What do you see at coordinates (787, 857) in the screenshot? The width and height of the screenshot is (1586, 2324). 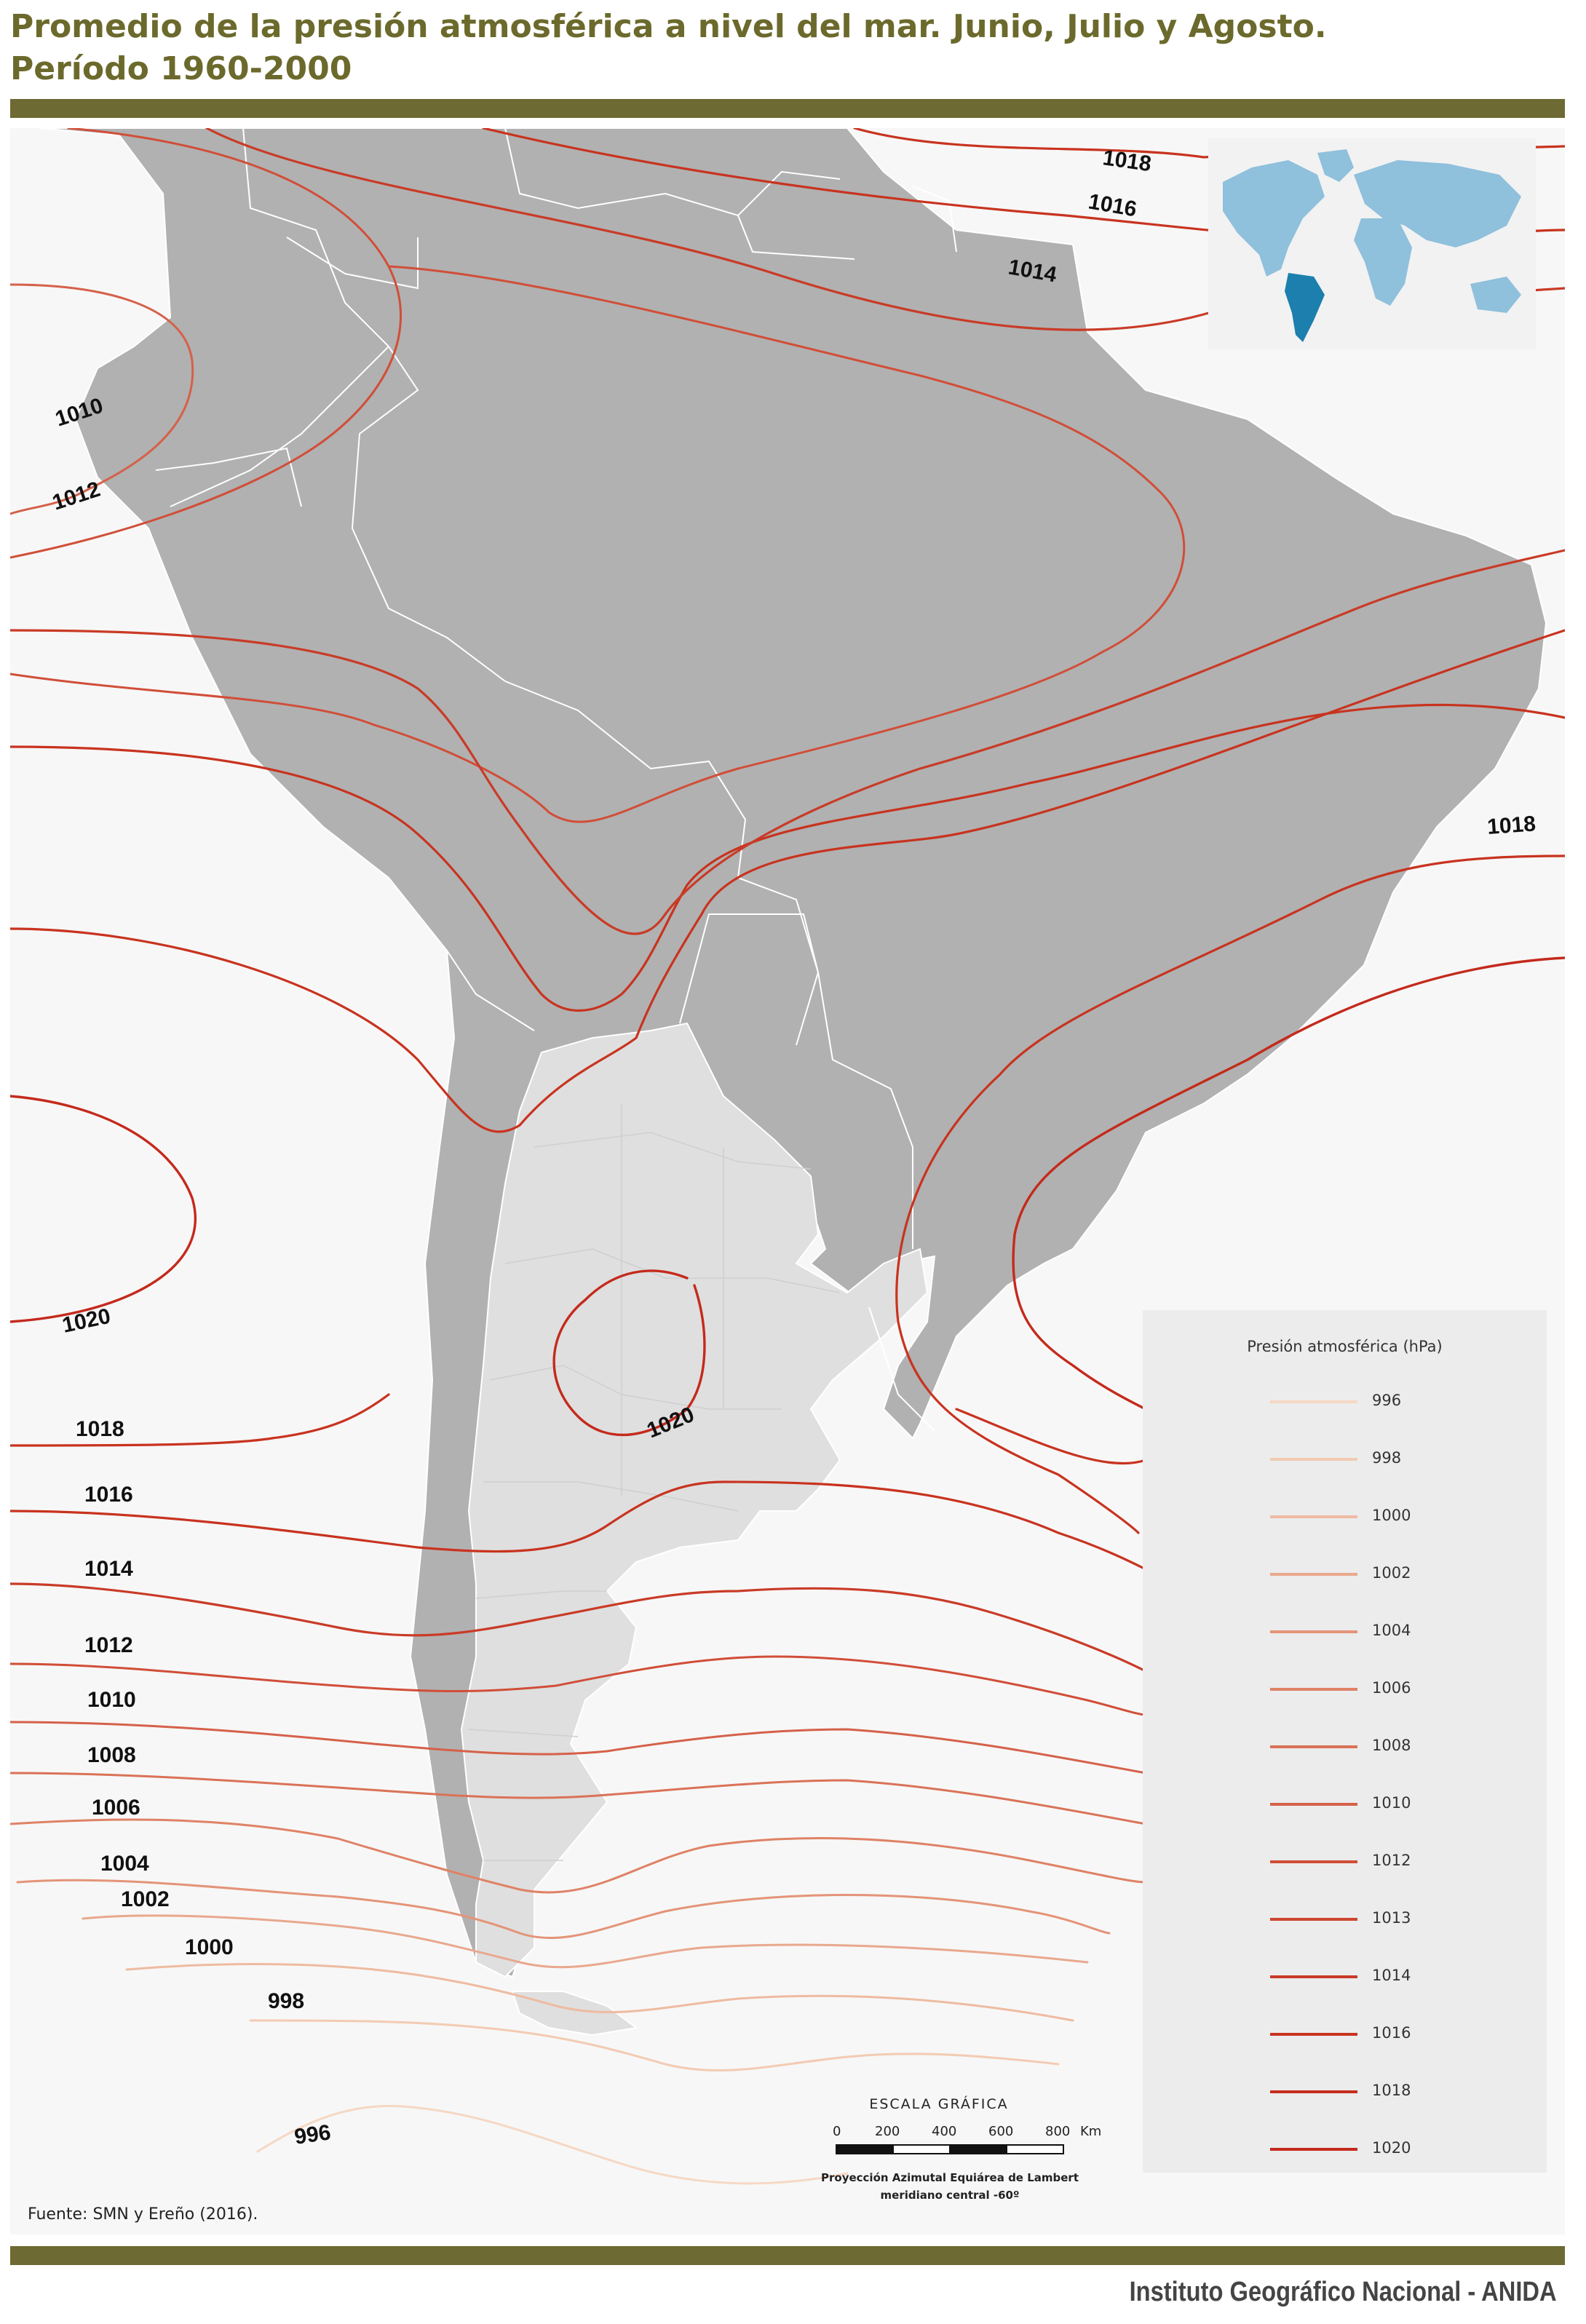 I see `isobar-1016-mid` at bounding box center [787, 857].